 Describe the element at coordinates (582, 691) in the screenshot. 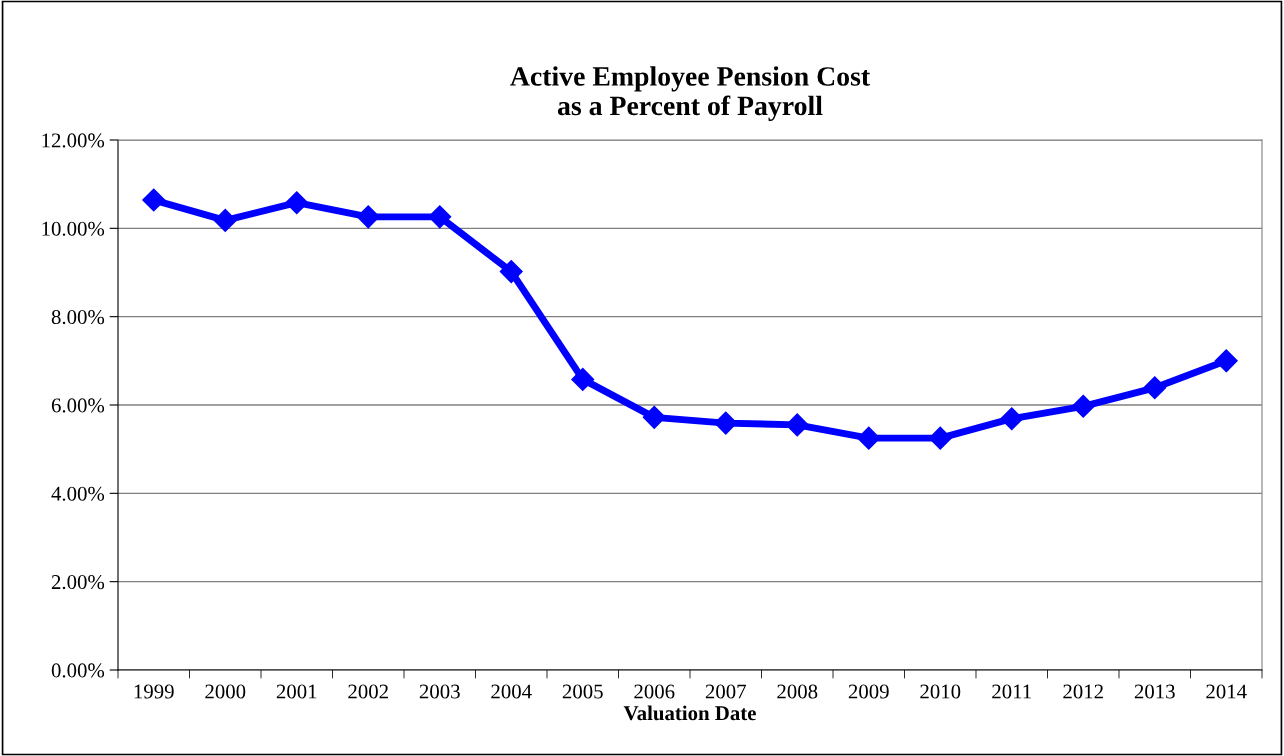

I see `x-tick-label: 2005` at that location.